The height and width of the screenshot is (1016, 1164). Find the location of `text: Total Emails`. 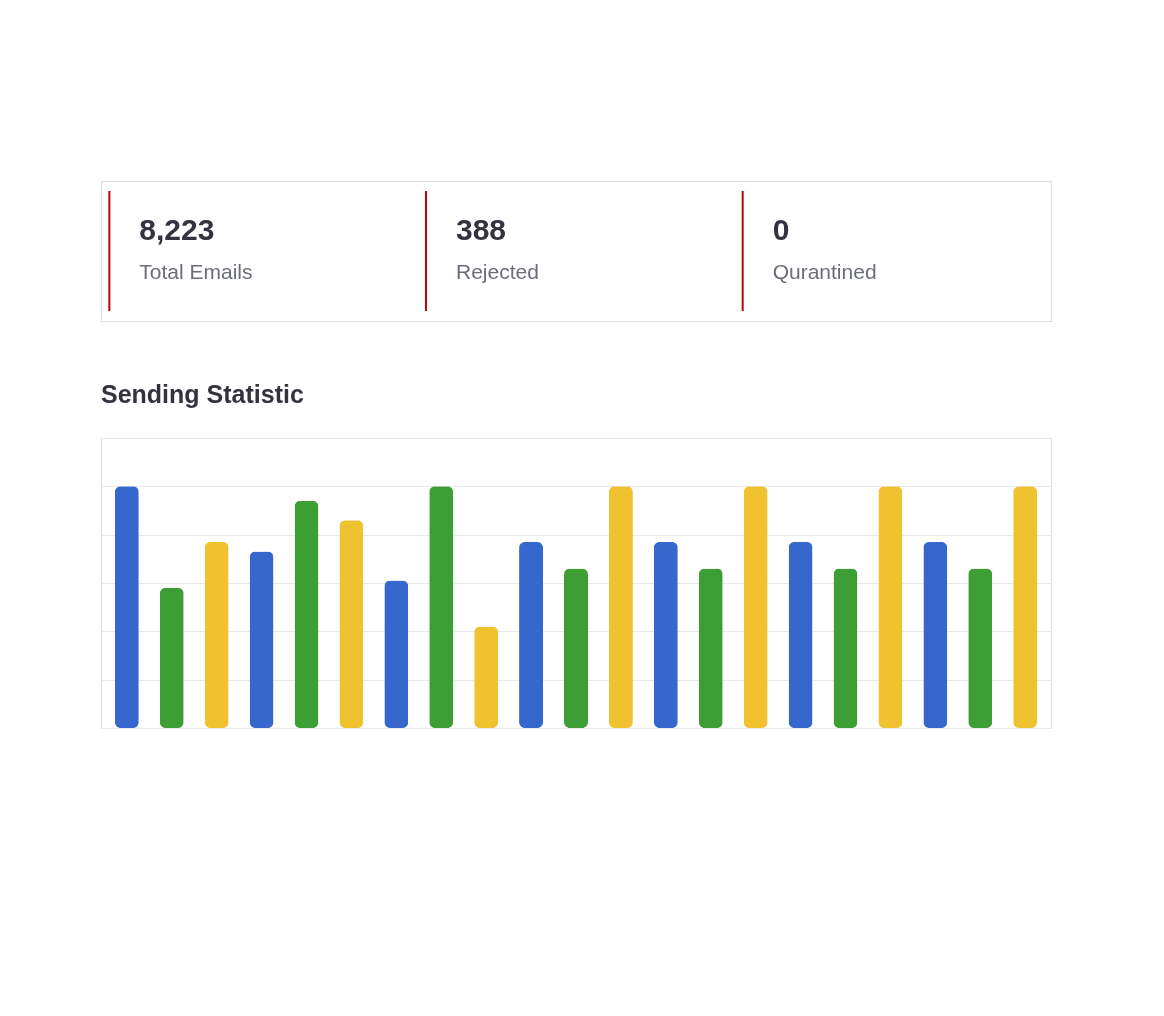

text: Total Emails is located at coordinates (196, 271).